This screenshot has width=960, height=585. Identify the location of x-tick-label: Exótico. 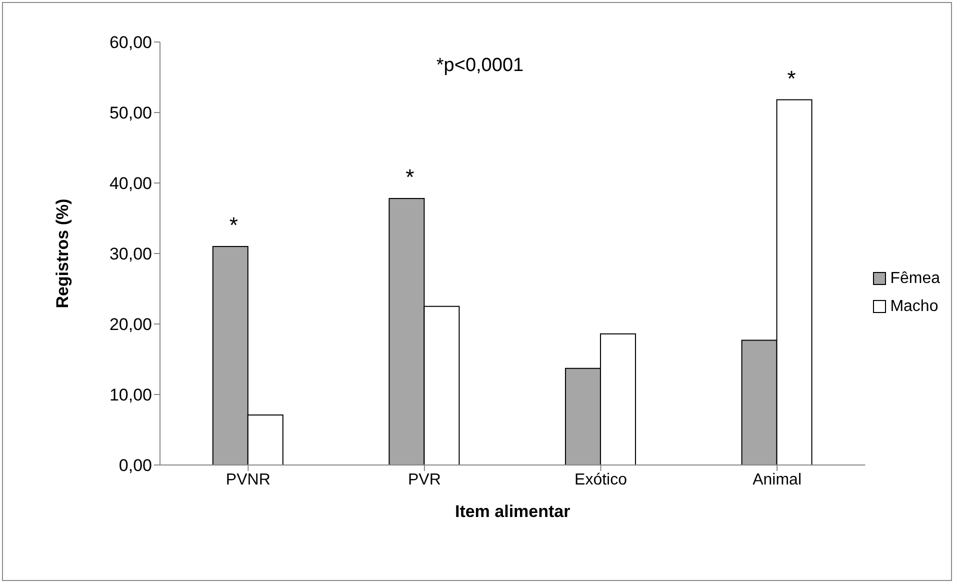
(601, 479).